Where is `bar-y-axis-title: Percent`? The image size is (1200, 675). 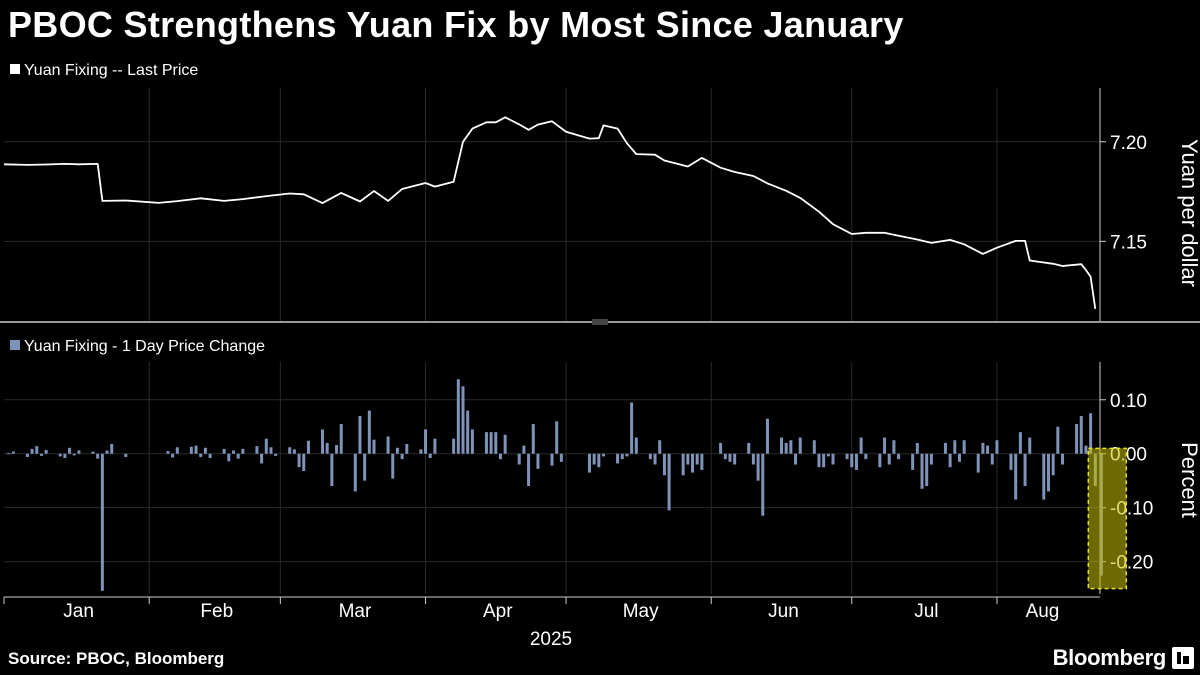
bar-y-axis-title: Percent is located at coordinates (1188, 480).